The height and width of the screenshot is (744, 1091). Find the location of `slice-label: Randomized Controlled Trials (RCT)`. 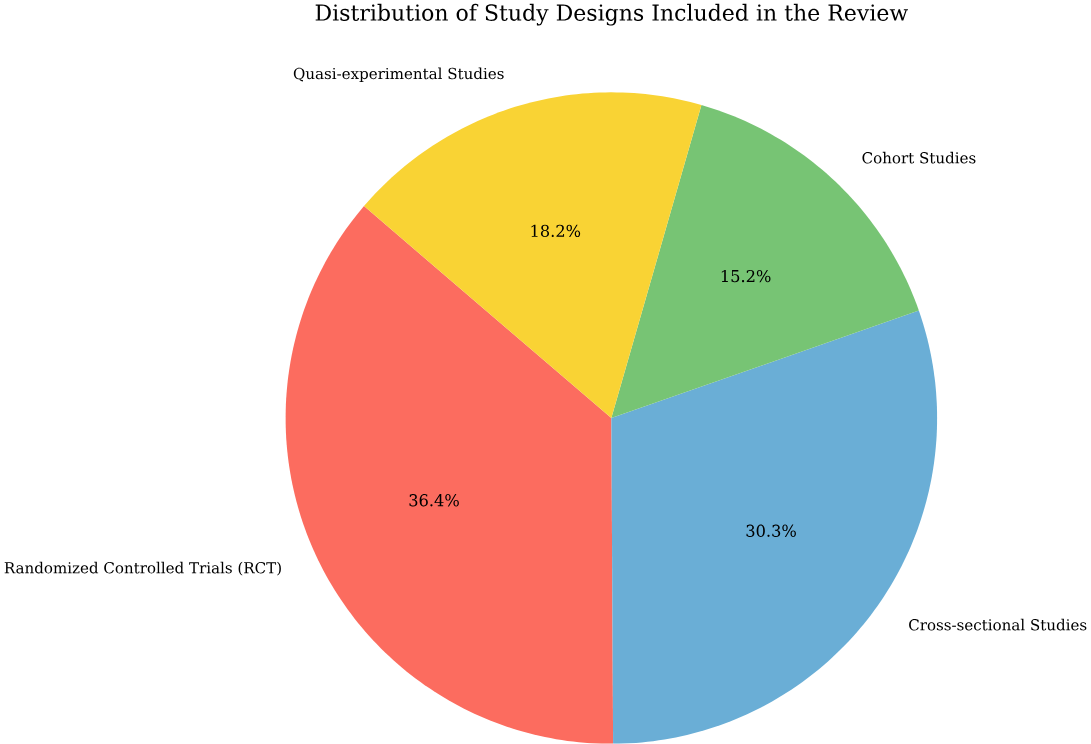

slice-label: Randomized Controlled Trials (RCT) is located at coordinates (142, 568).